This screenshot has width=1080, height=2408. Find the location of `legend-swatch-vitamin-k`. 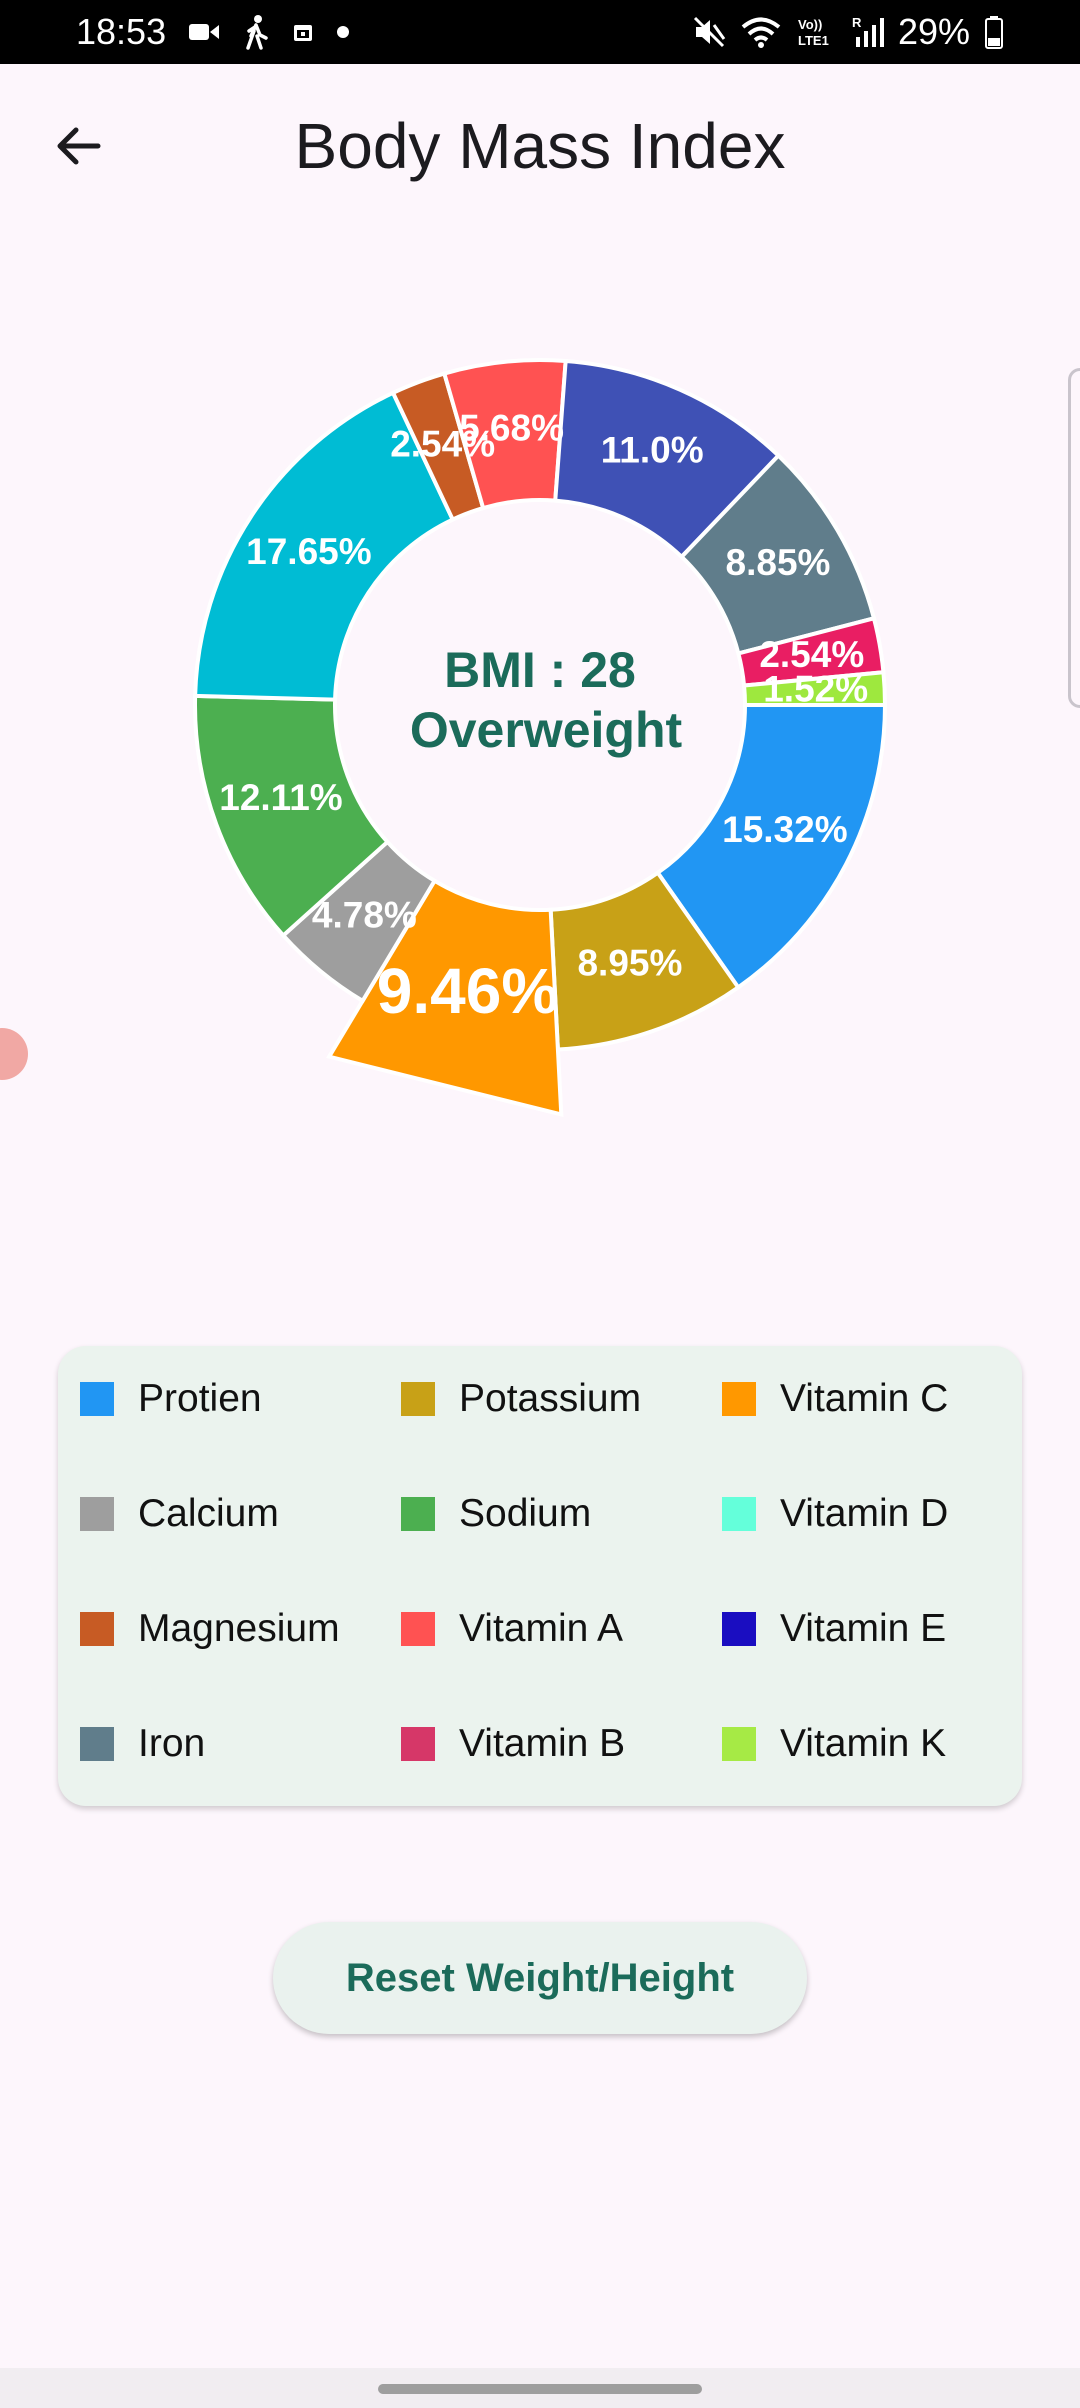

legend-swatch-vitamin-k is located at coordinates (739, 1744).